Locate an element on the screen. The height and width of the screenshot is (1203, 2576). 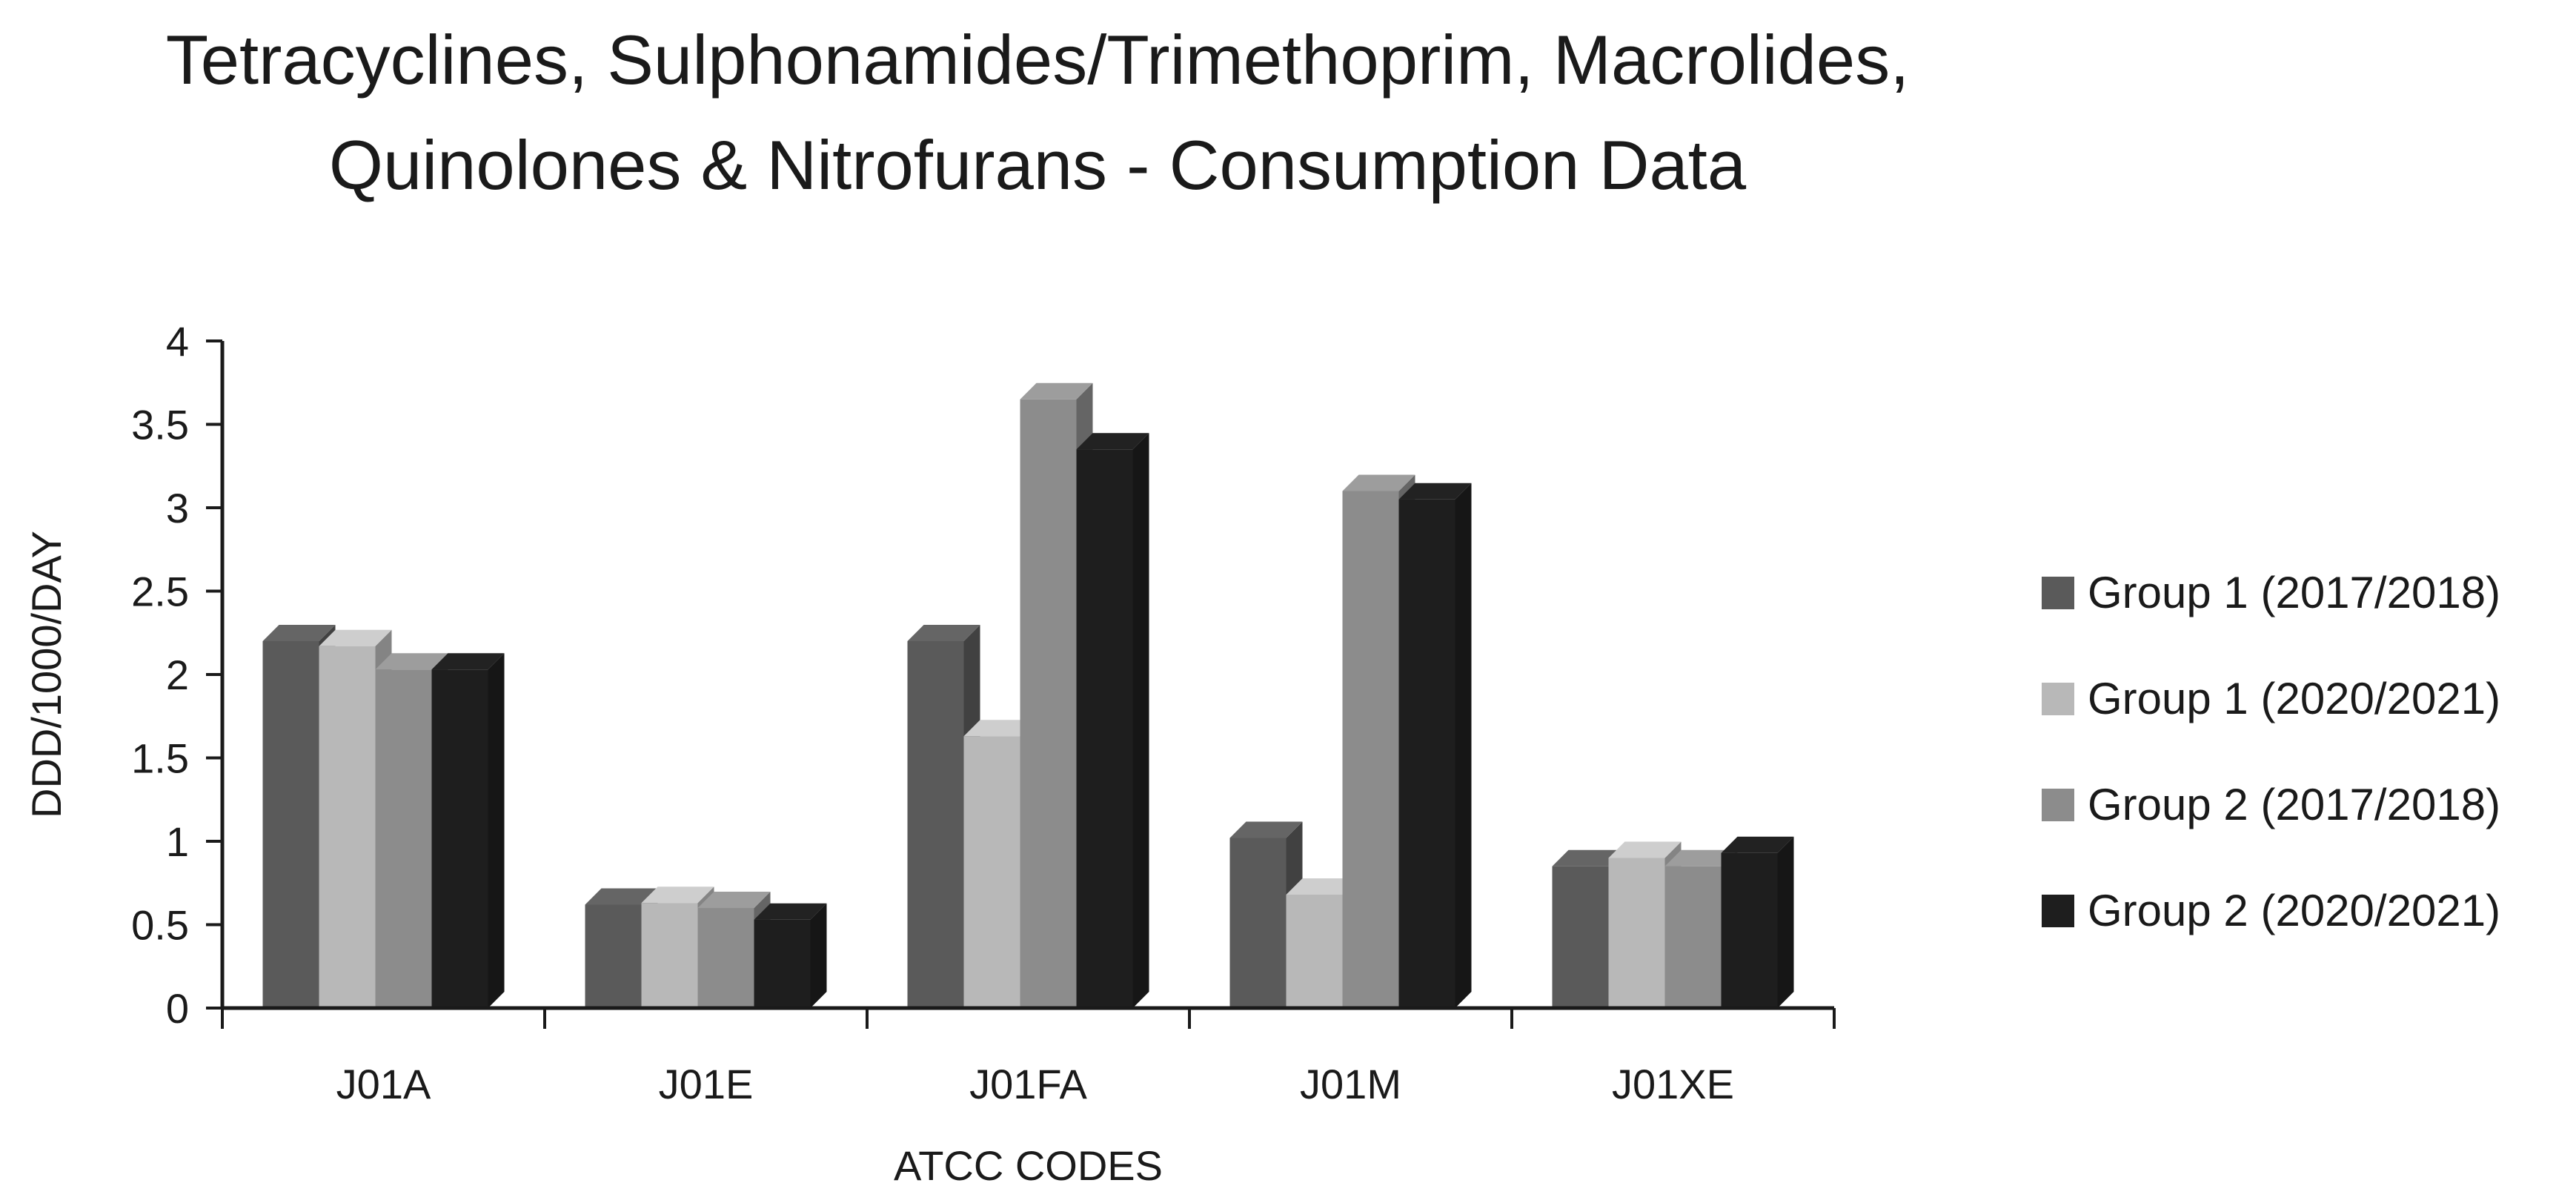
y-axis-title: DDD/1000/DAY is located at coordinates (46, 674).